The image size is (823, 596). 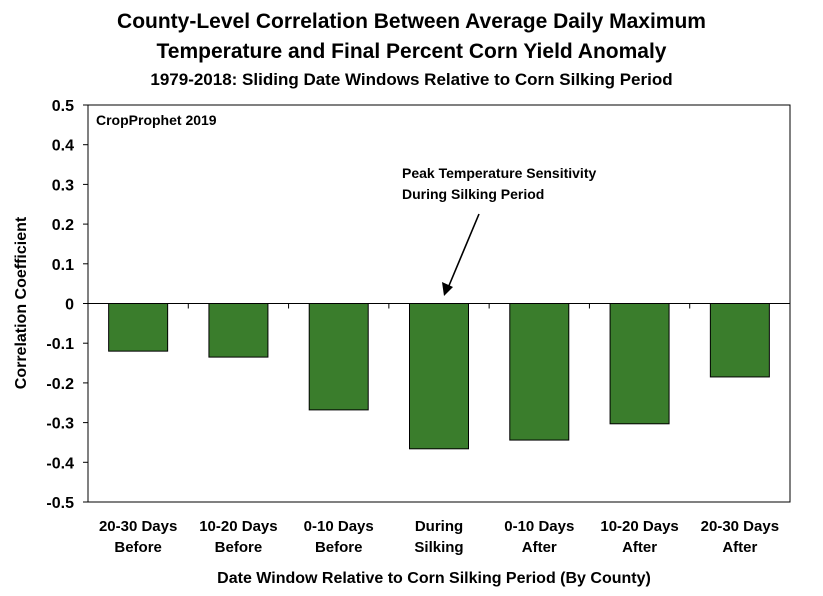 What do you see at coordinates (63, 265) in the screenshot?
I see `y-tick-label: 0.1` at bounding box center [63, 265].